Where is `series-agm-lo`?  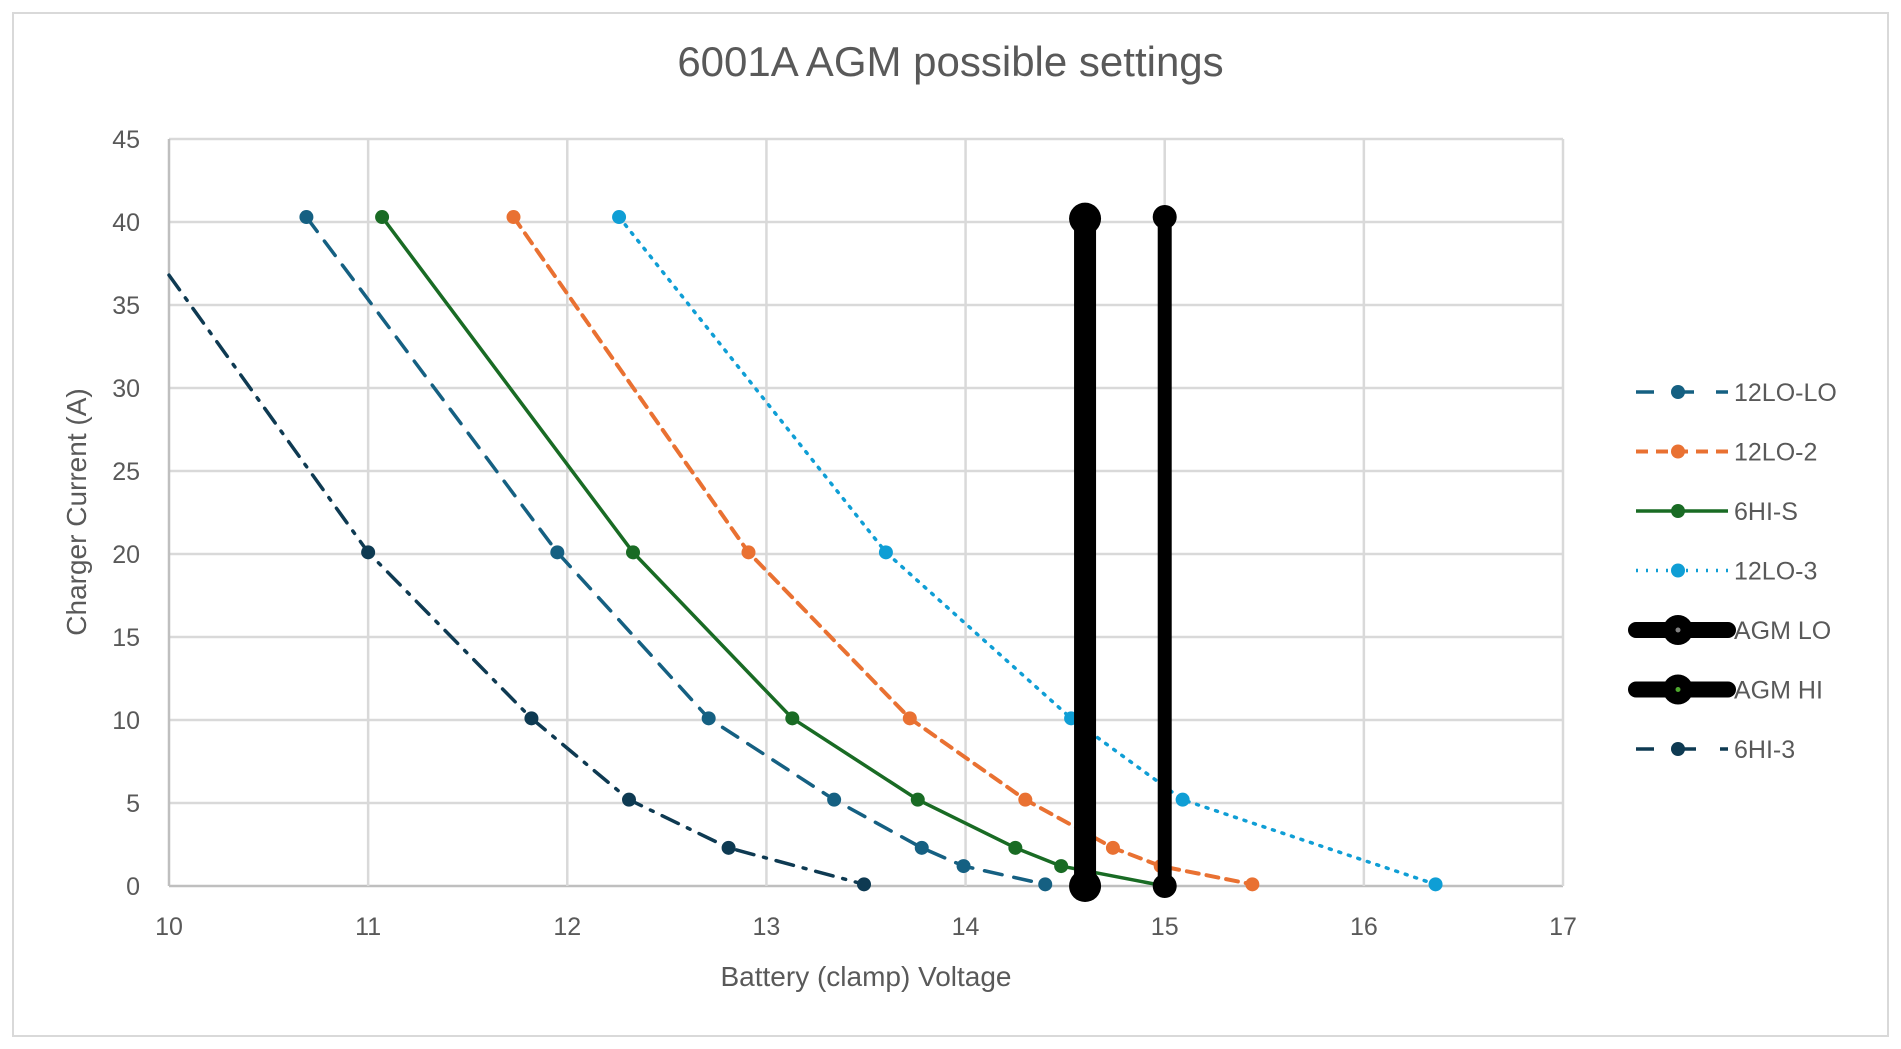
series-agm-lo is located at coordinates (1085, 552).